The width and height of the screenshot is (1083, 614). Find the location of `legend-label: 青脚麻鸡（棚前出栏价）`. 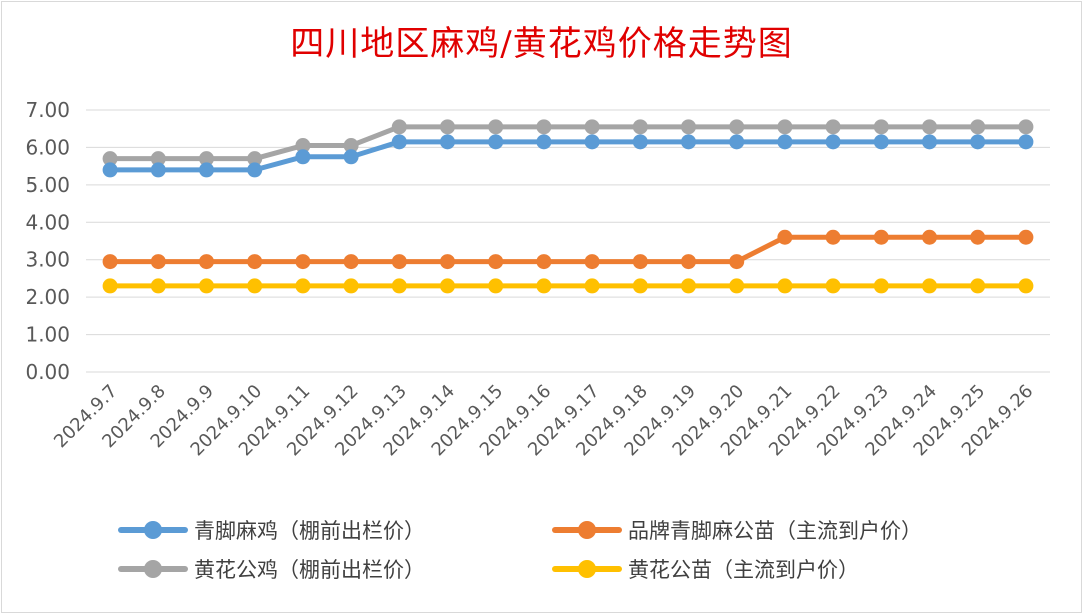

legend-label: 青脚麻鸡（棚前出栏价） is located at coordinates (309, 531).